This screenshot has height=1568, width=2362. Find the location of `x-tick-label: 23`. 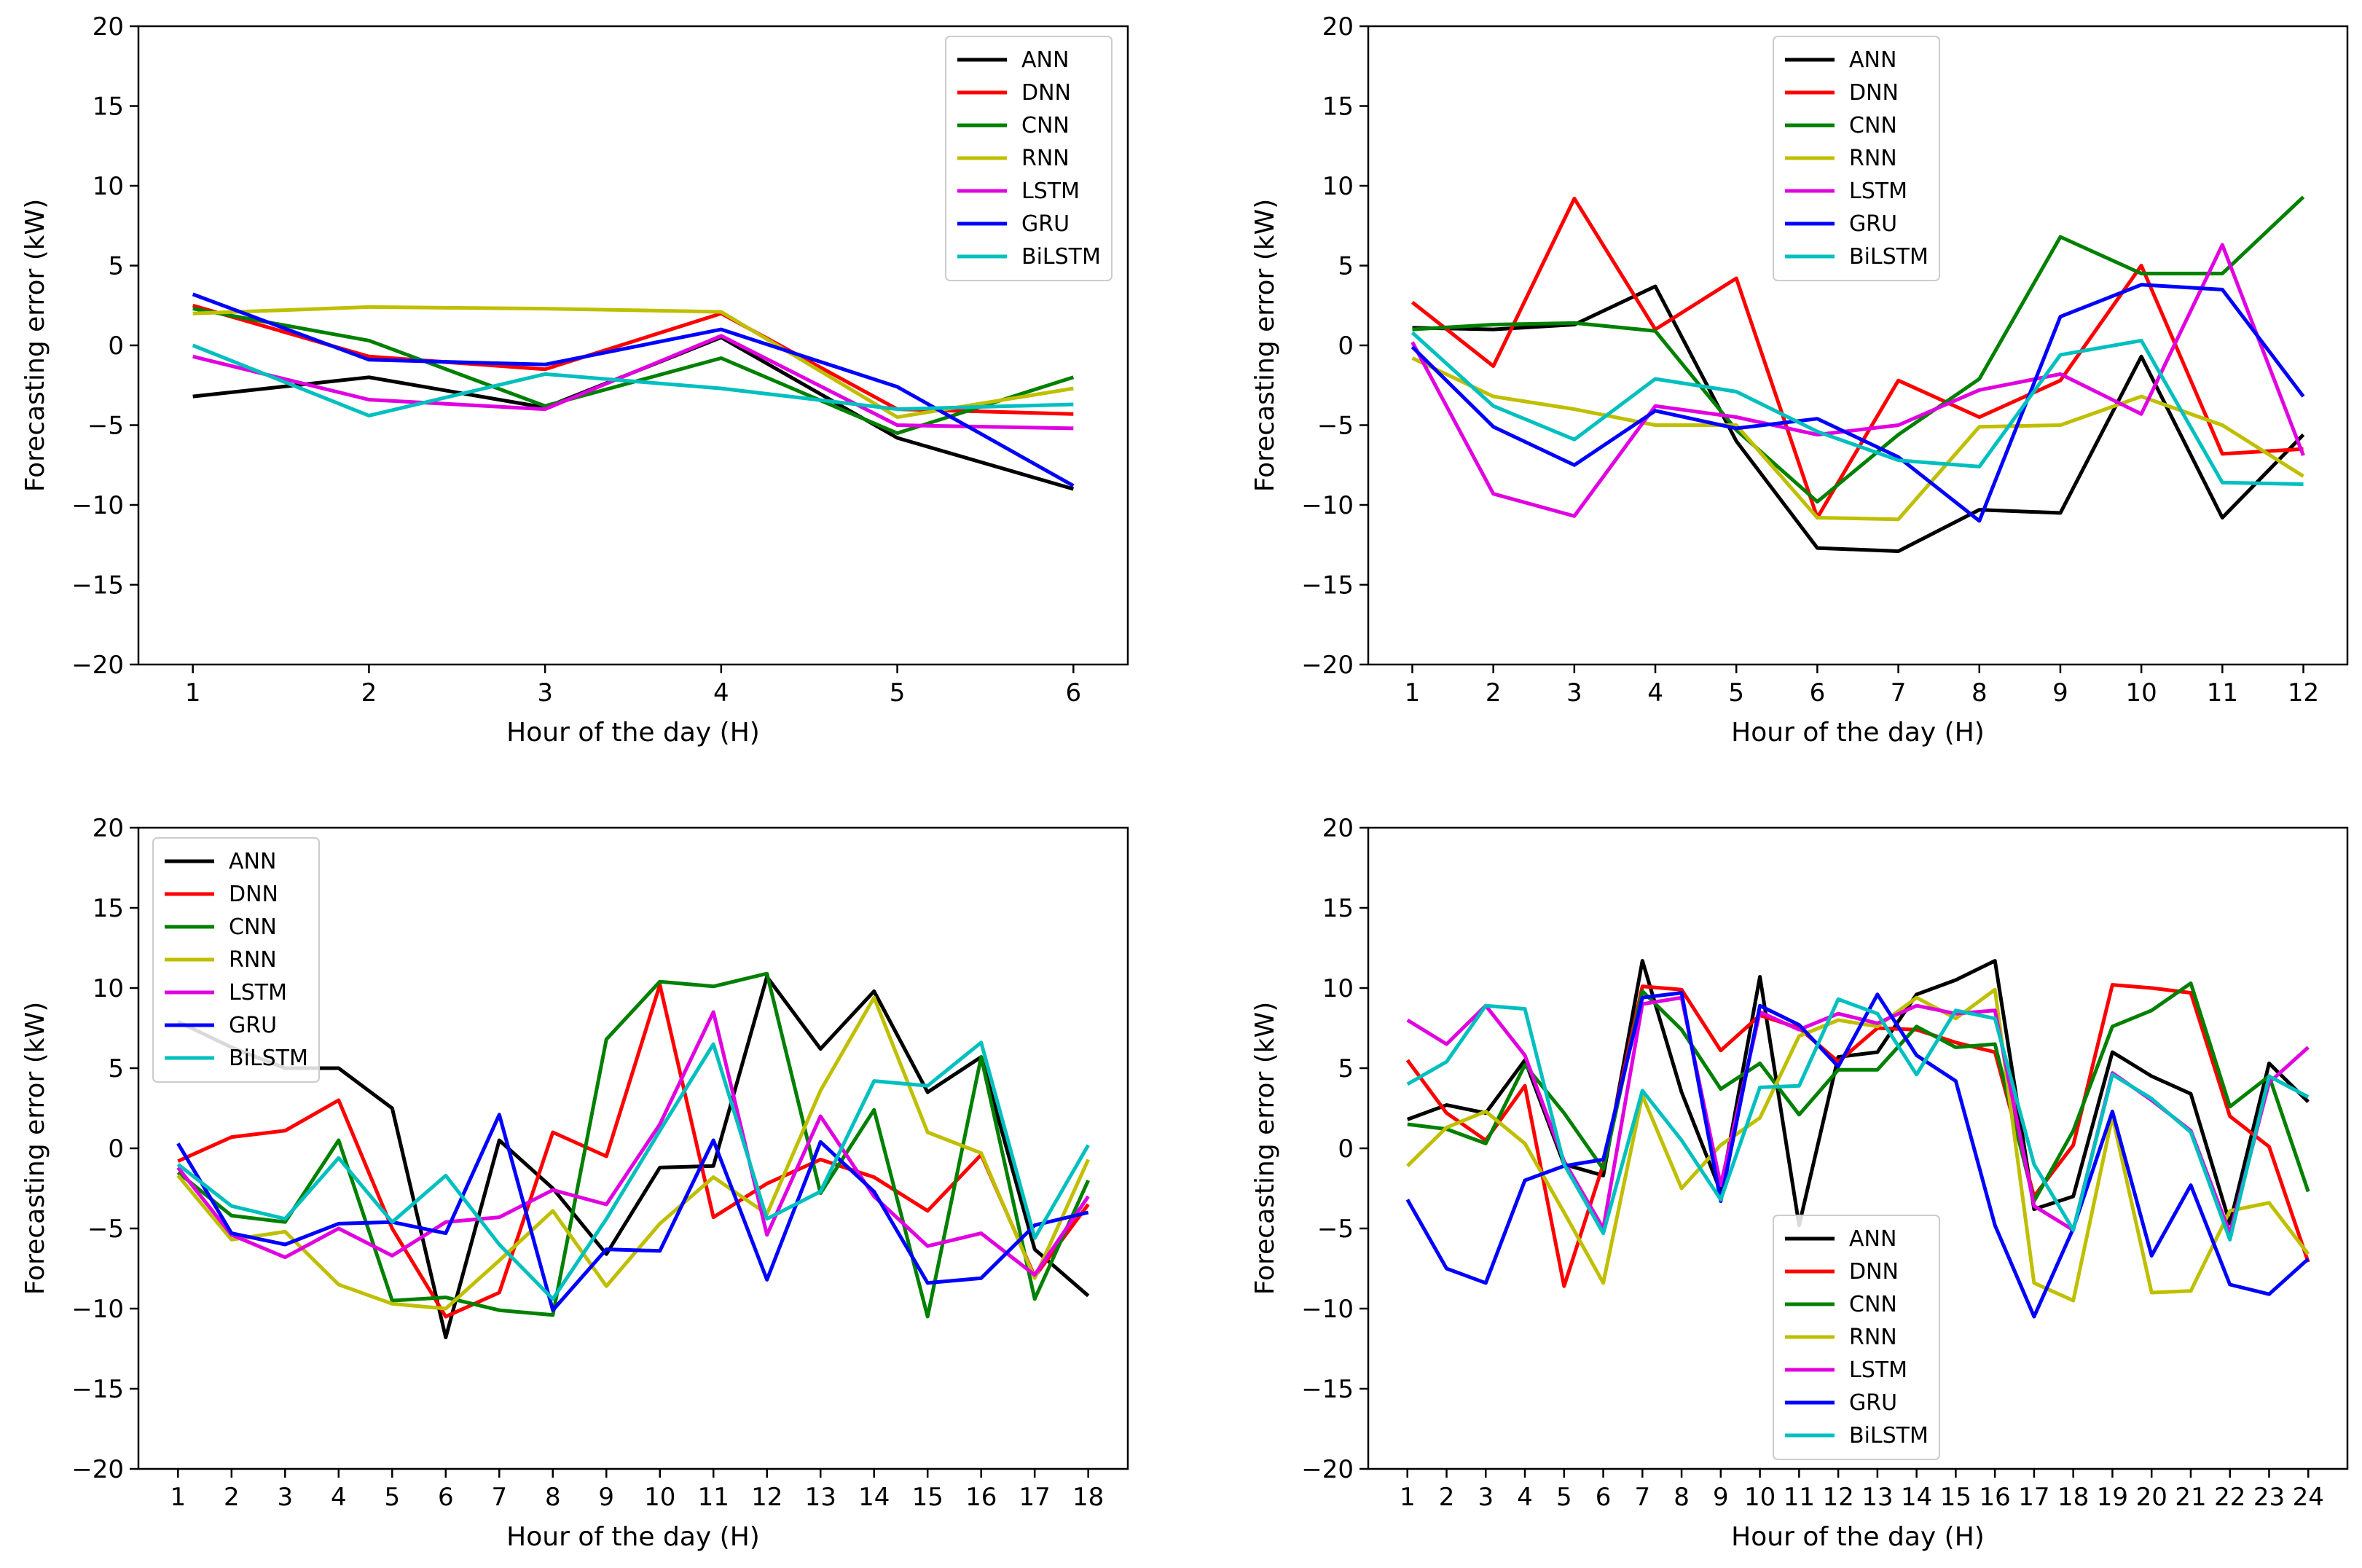

x-tick-label: 23 is located at coordinates (2269, 1497).